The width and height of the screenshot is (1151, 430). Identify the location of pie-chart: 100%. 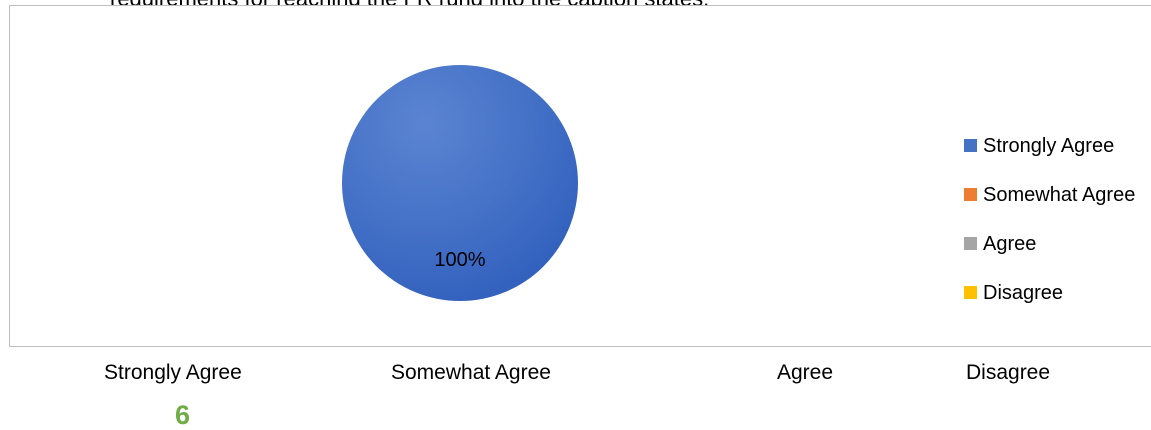
(460, 183).